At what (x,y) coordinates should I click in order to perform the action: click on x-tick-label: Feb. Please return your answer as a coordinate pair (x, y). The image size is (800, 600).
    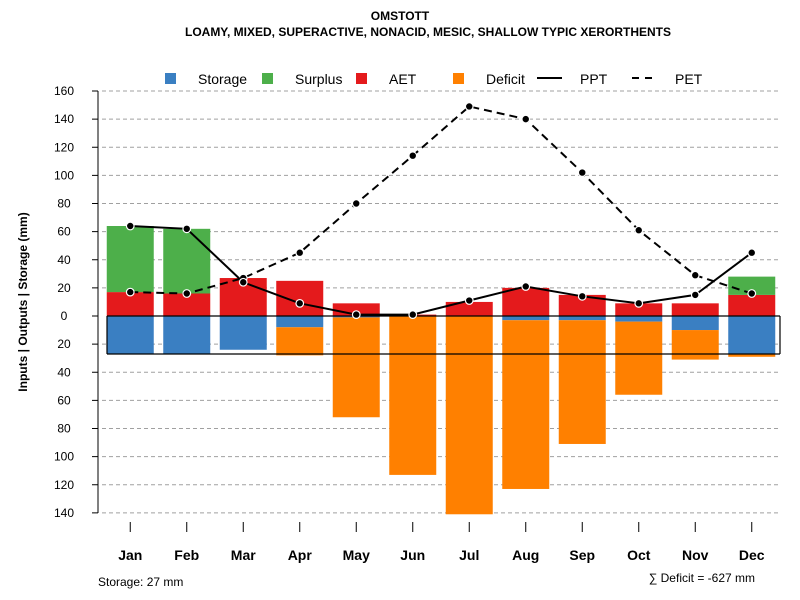
    Looking at the image, I should click on (186, 555).